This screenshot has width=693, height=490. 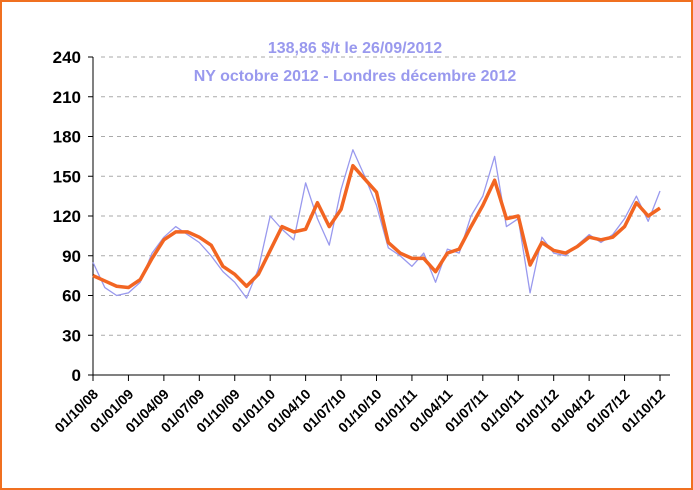 I want to click on y-tick-label: 60, so click(x=71, y=296).